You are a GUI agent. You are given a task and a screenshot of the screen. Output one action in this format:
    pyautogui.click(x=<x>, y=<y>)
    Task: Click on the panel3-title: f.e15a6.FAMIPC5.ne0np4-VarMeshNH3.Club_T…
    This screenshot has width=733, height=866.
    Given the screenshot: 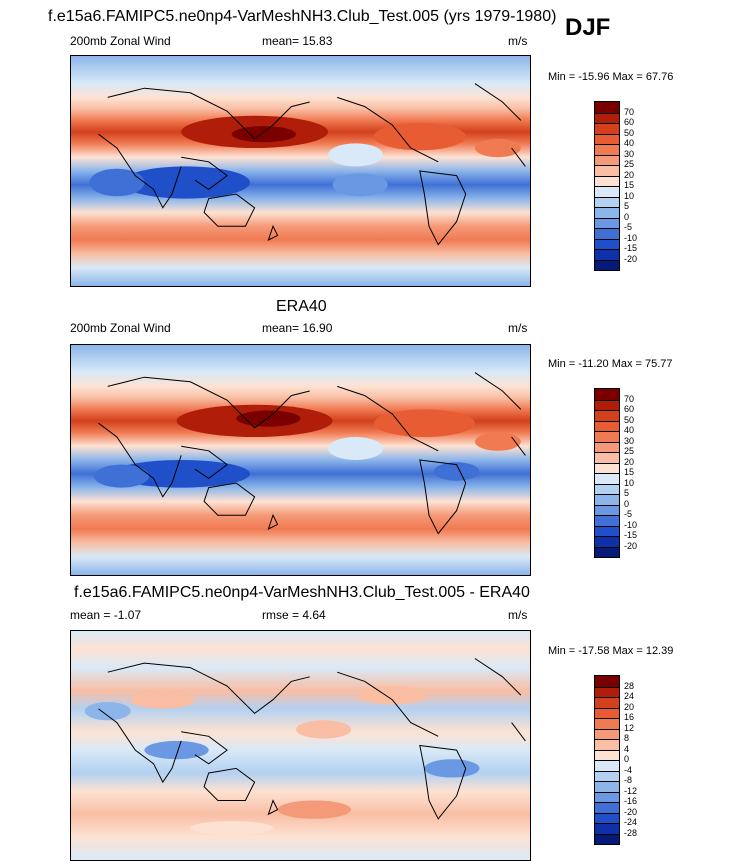 What is the action you would take?
    pyautogui.click(x=302, y=592)
    